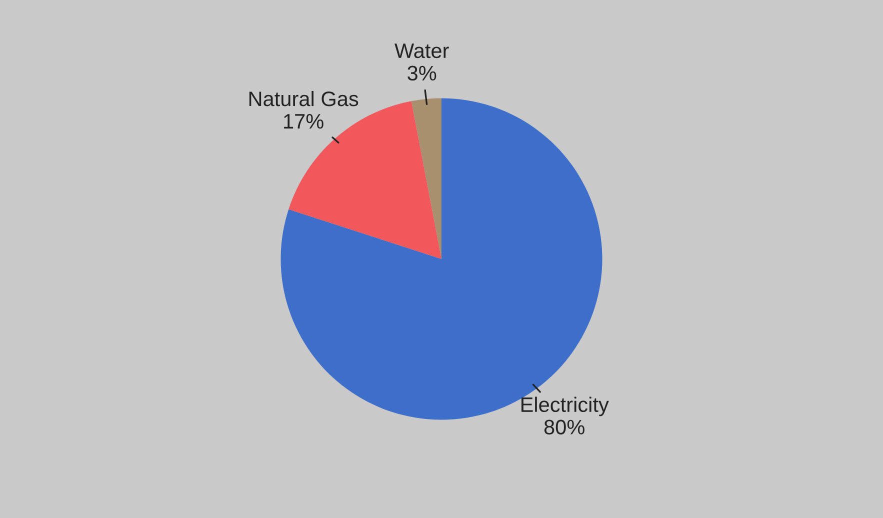 The image size is (883, 518). I want to click on slice-label: Water, so click(421, 51).